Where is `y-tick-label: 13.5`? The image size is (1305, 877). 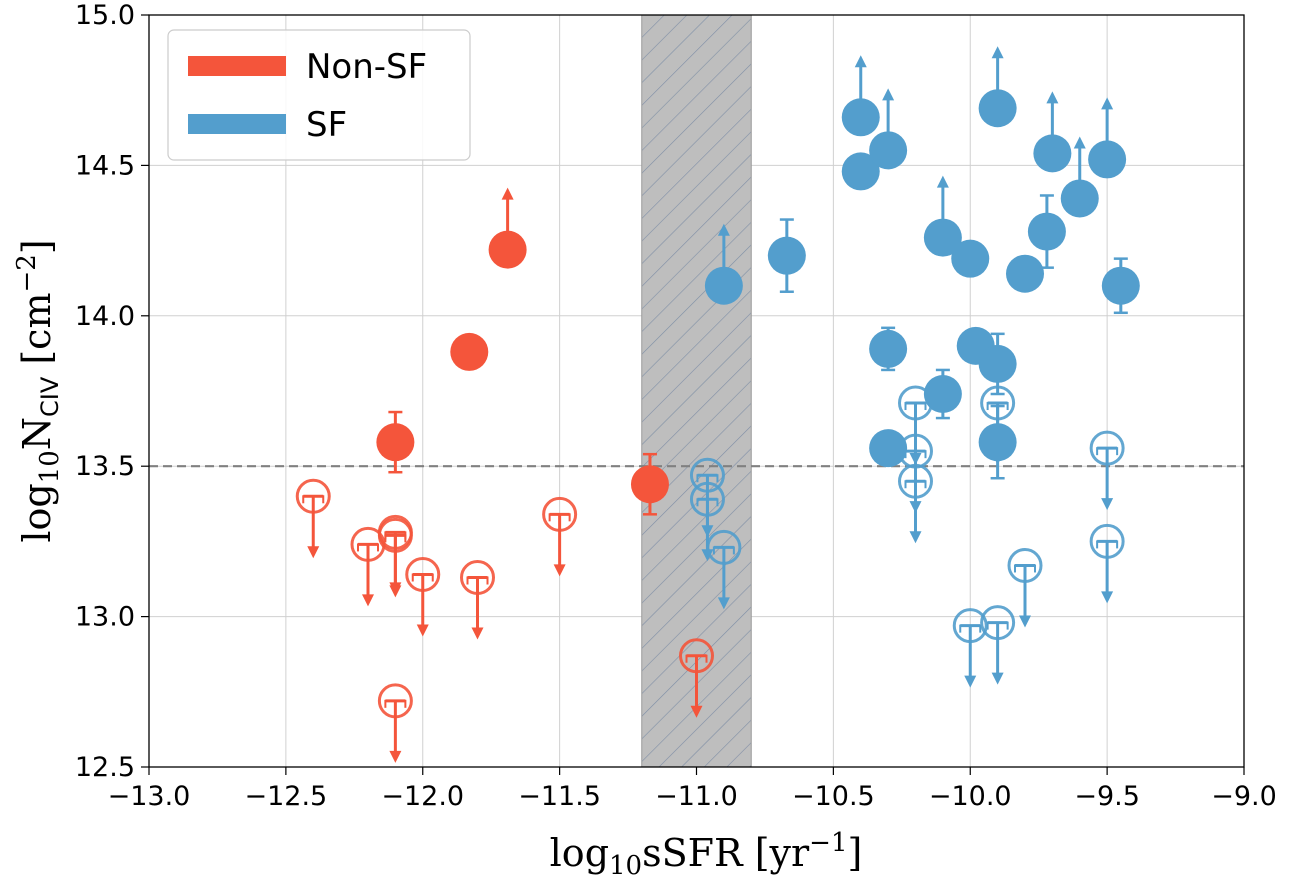
y-tick-label: 13.5 is located at coordinates (105, 466).